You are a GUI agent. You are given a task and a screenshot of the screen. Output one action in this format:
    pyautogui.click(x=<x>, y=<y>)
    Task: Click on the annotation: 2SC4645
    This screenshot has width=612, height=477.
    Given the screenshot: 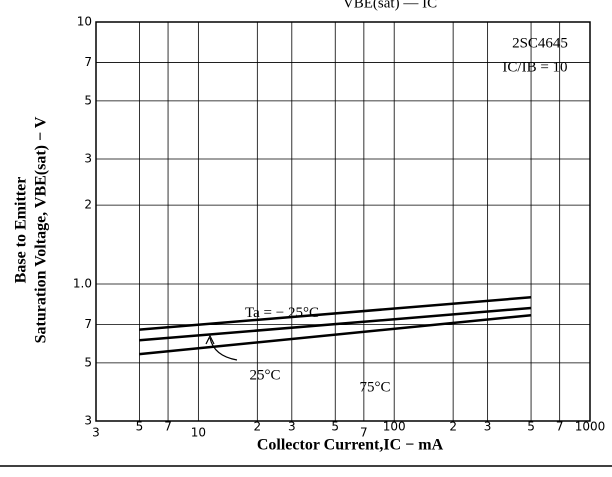 What is the action you would take?
    pyautogui.click(x=540, y=43)
    